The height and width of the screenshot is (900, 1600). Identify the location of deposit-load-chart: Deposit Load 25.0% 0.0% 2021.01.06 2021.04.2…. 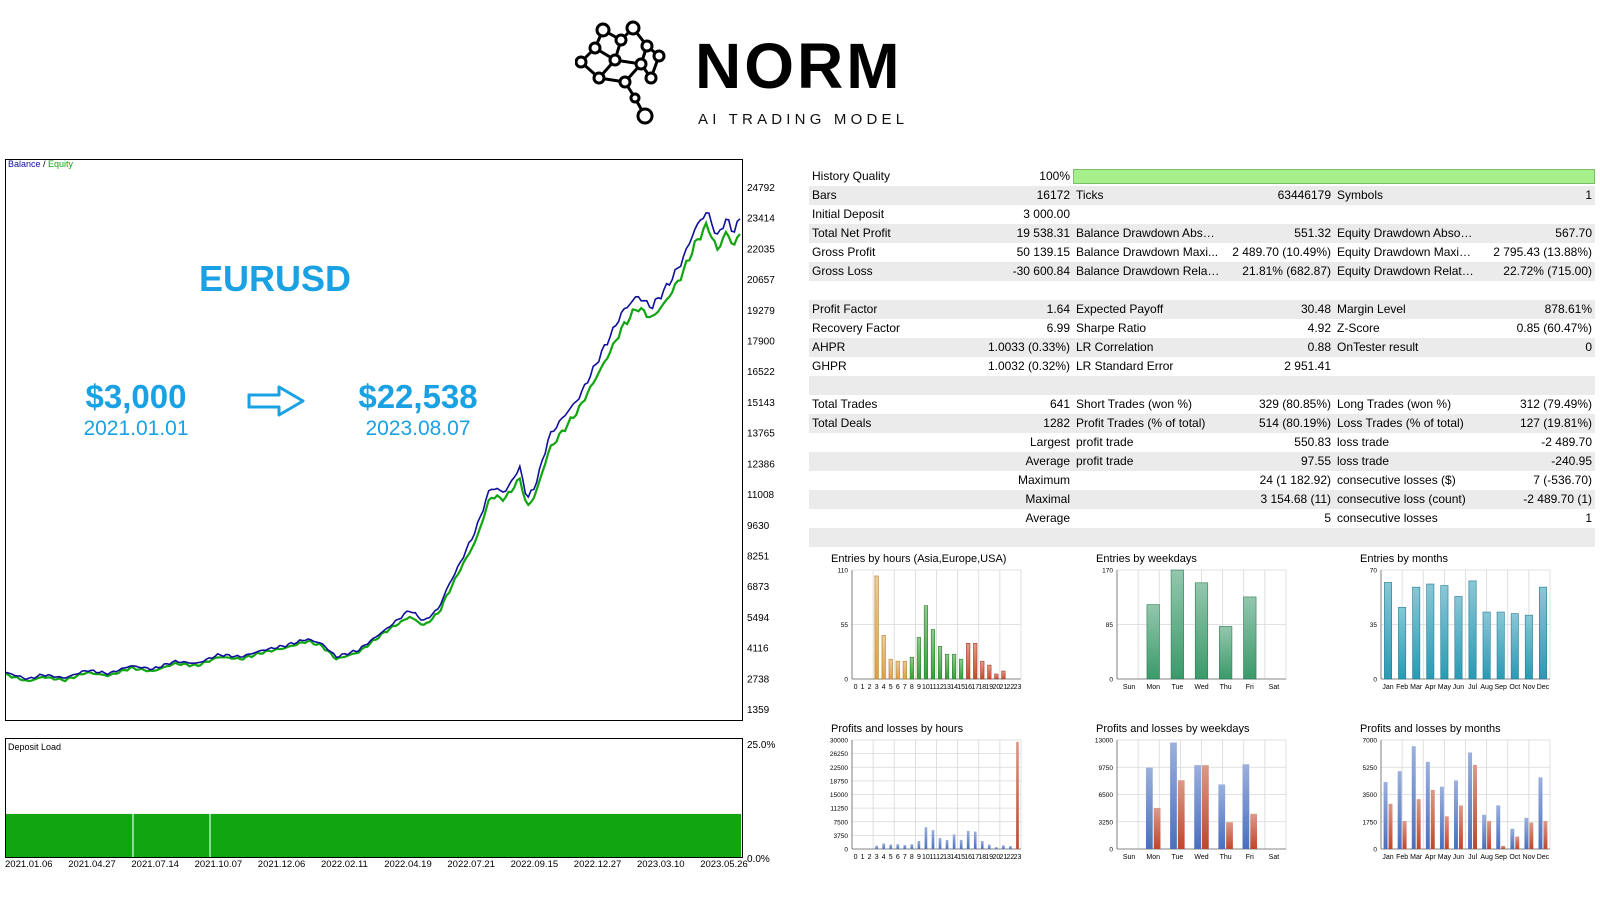
(390, 804).